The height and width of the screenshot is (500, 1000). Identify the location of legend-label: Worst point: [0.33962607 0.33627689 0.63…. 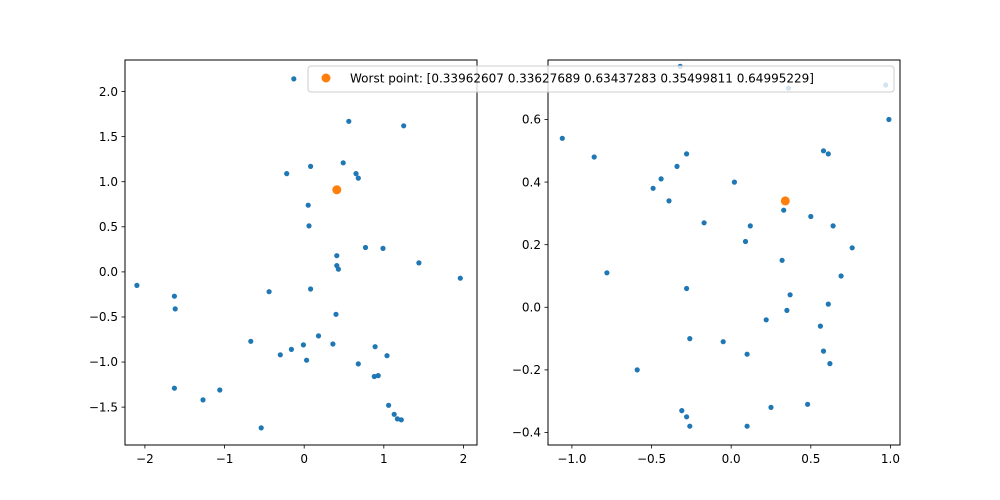
(582, 79).